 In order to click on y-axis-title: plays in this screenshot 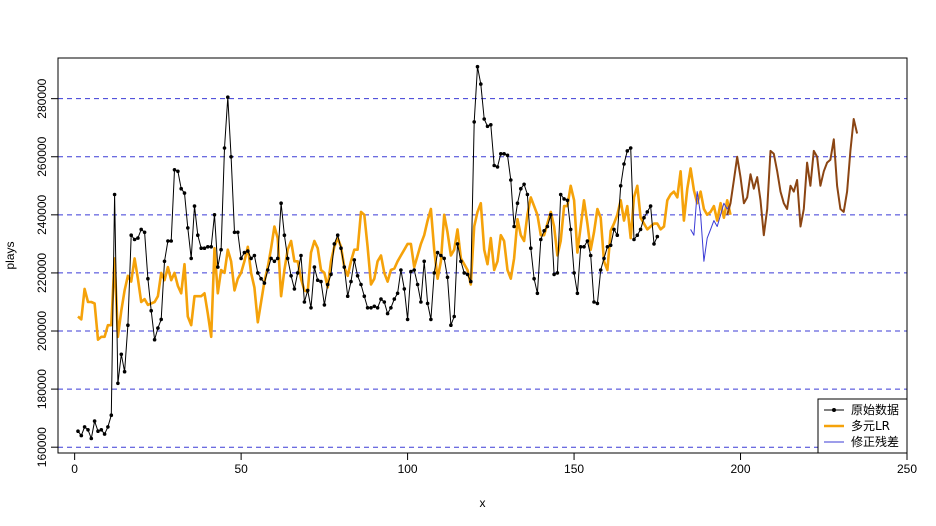, I will do `click(10, 255)`.